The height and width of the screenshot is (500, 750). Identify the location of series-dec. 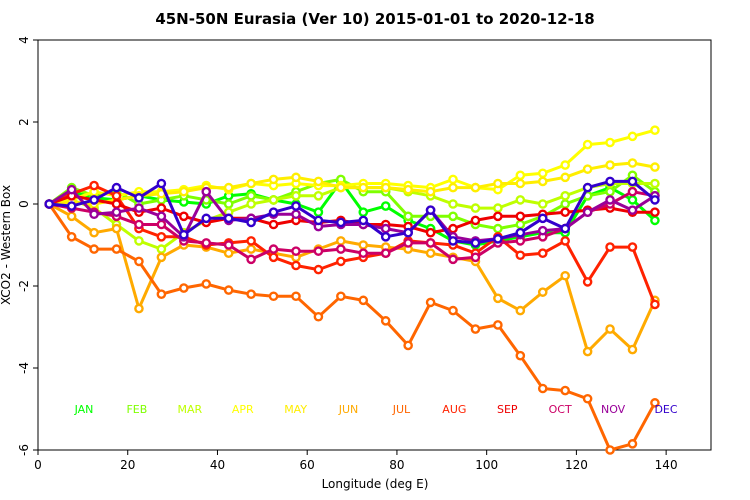
(352, 212).